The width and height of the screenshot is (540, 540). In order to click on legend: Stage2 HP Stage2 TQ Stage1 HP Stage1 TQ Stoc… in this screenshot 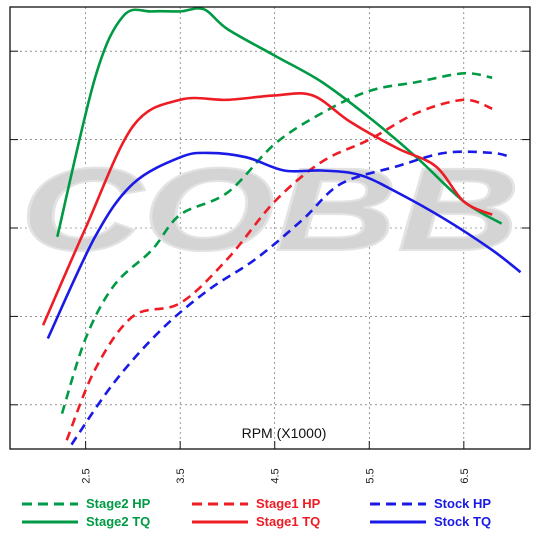, I will do `click(256, 512)`.